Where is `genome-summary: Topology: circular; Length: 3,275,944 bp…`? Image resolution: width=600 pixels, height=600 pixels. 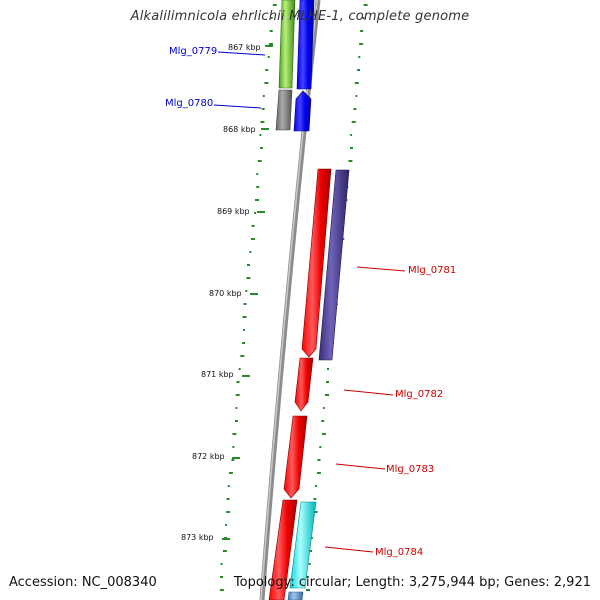
genome-summary: Topology: circular; Length: 3,275,944 bp… is located at coordinates (412, 582).